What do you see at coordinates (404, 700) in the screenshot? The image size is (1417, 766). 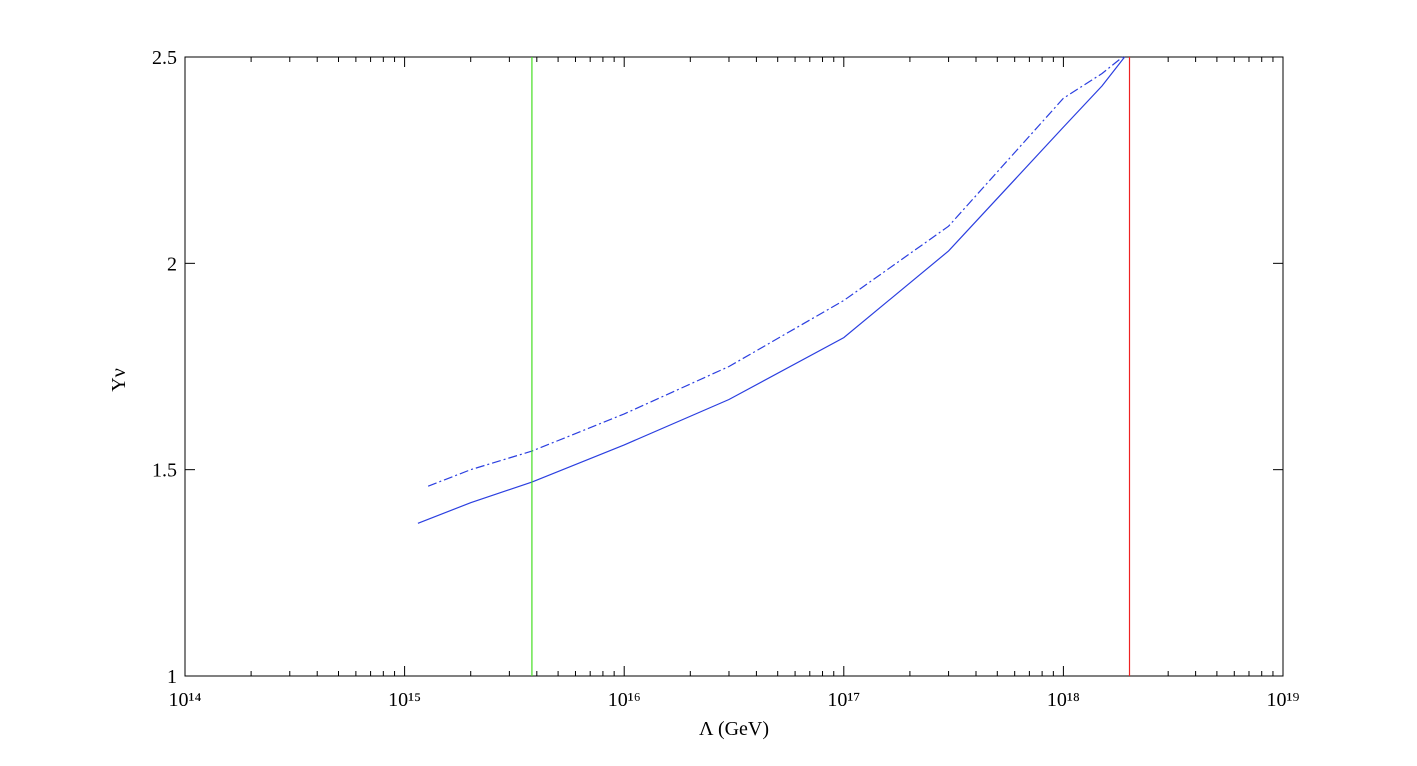 I see `x-tick-label: 10¹⁵` at bounding box center [404, 700].